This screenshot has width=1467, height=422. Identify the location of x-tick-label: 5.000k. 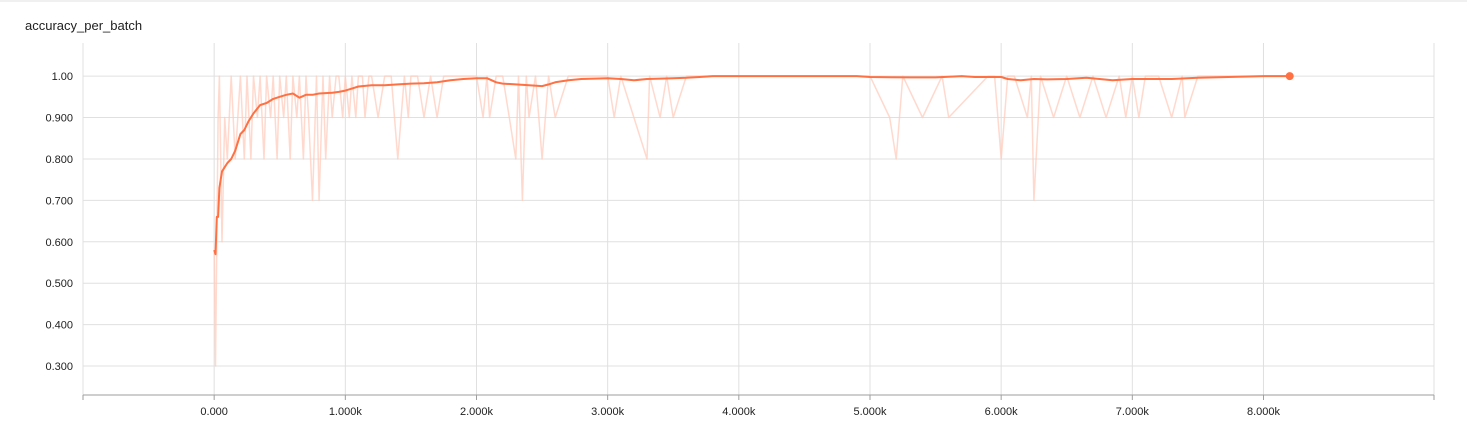
(870, 412).